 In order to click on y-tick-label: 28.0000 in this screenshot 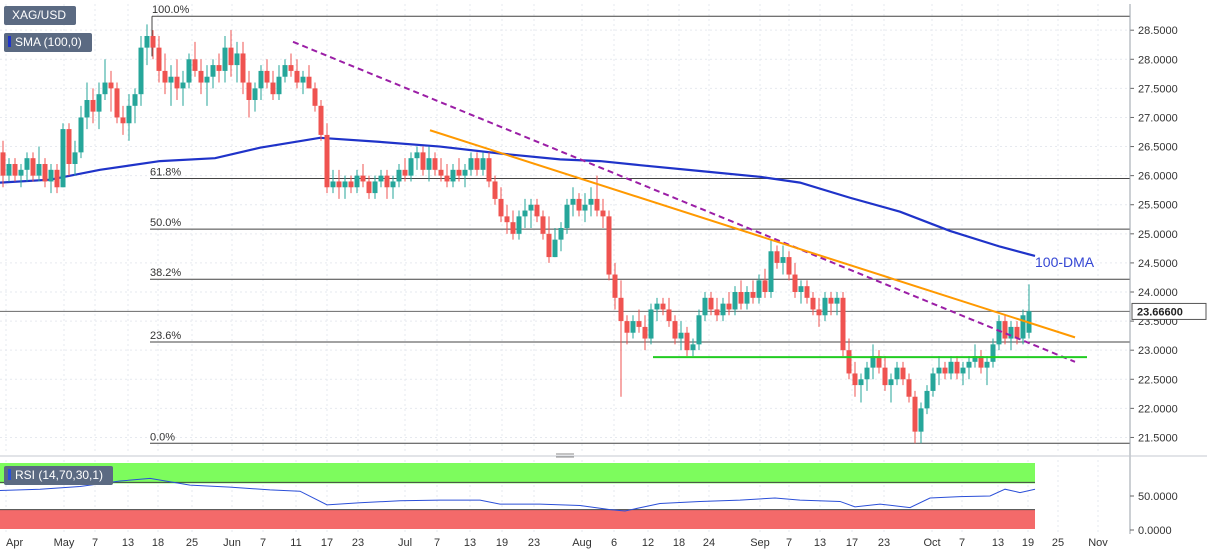, I will do `click(1158, 60)`.